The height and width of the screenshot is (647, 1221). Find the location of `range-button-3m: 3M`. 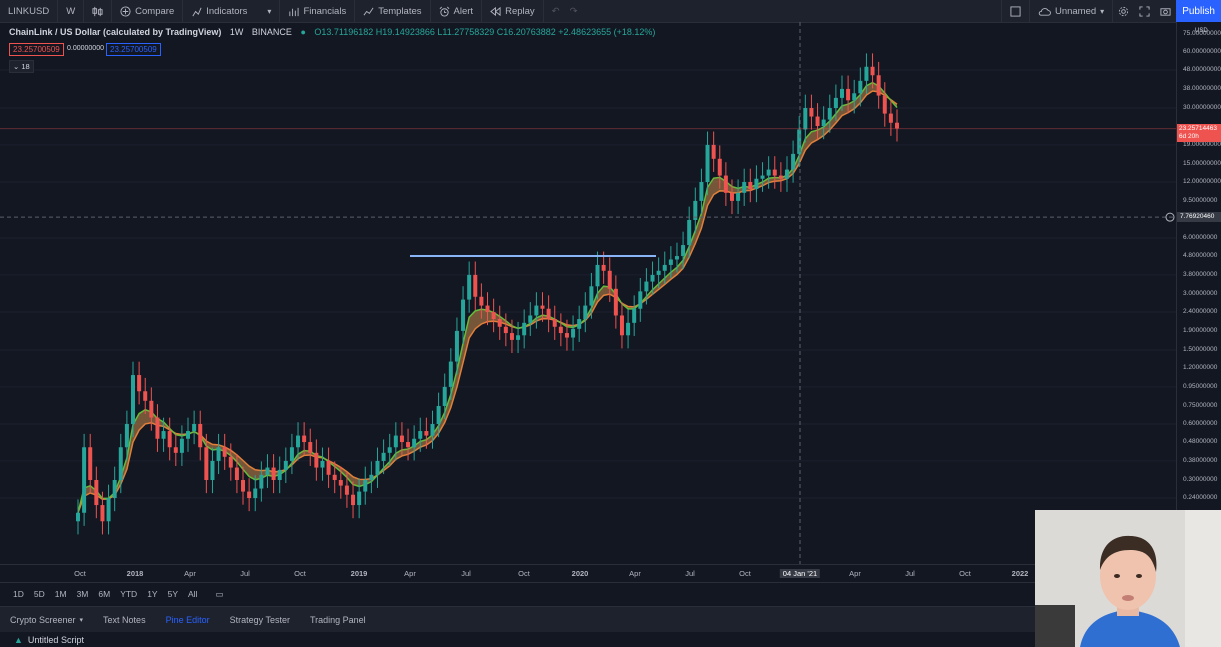

range-button-3m: 3M is located at coordinates (82, 594).